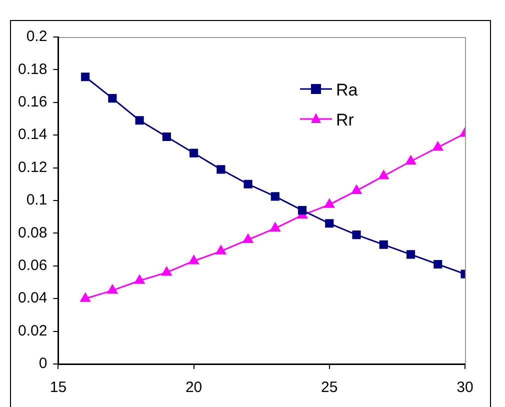  Describe the element at coordinates (347, 90) in the screenshot. I see `legend-label: Ra` at that location.